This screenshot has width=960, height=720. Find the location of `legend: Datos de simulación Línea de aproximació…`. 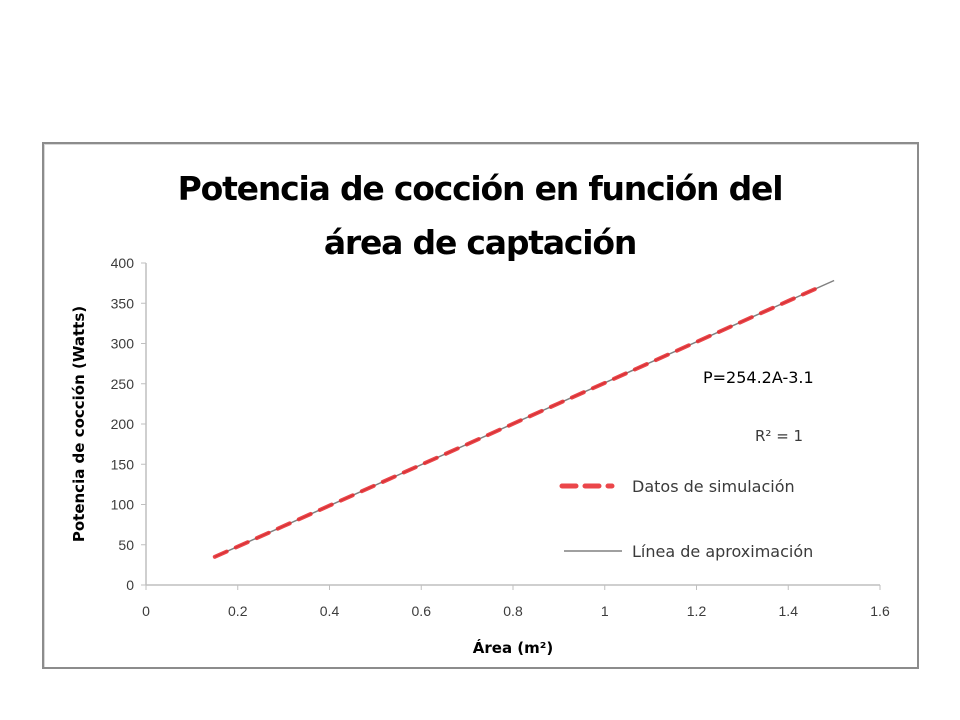

legend: Datos de simulación Línea de aproximació… is located at coordinates (686, 519).